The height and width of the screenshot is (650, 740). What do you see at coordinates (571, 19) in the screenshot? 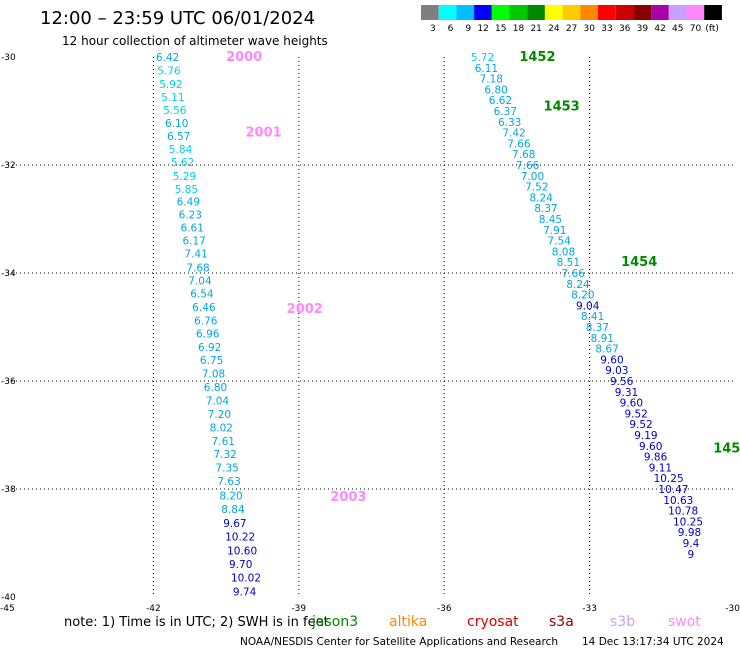
I see `color-scale-legend: 3 6 9 12 15 18 21 24 27 30 33 36 39 42 45 70 (ft)` at bounding box center [571, 19].